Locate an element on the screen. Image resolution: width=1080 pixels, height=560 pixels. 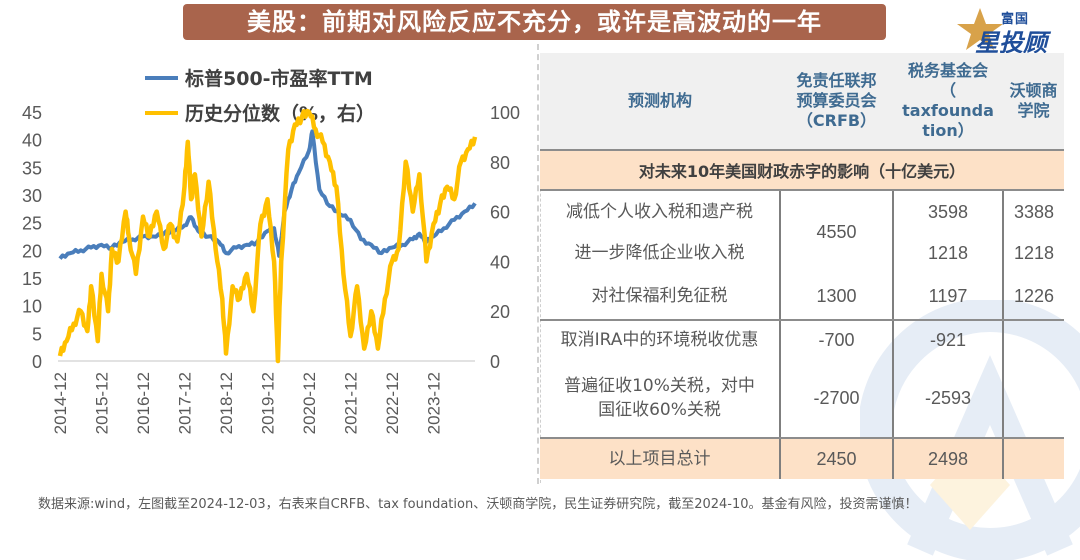
left-tick-label: 40 is located at coordinates (32, 141).